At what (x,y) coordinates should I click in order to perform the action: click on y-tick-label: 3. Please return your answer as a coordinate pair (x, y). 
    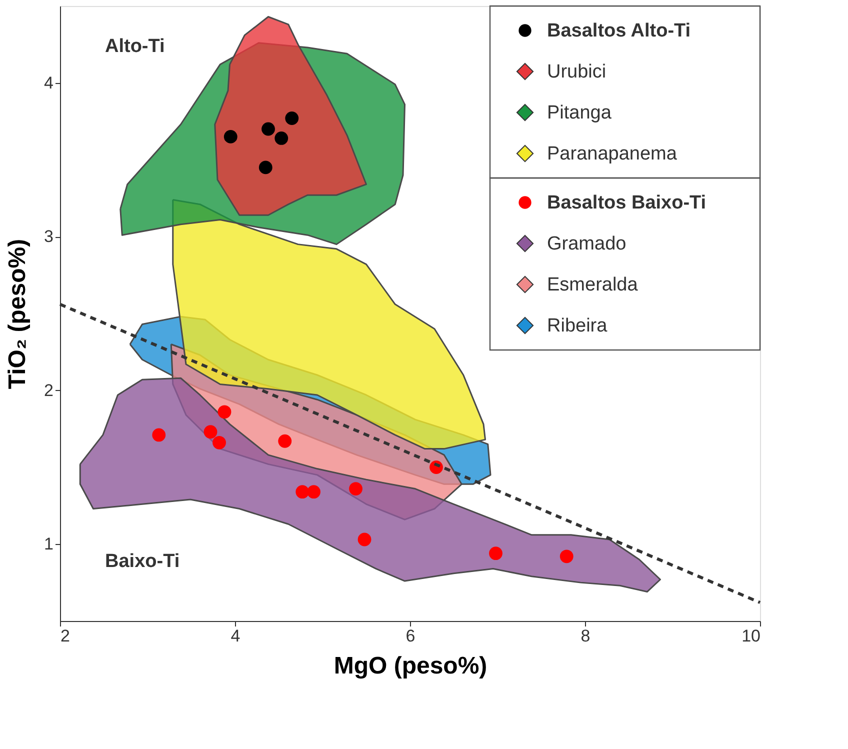
    Looking at the image, I should click on (49, 236).